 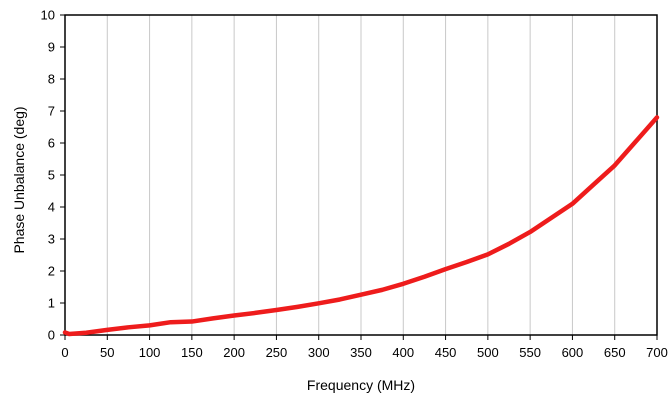 I want to click on x-tick-label: 150, so click(x=192, y=352).